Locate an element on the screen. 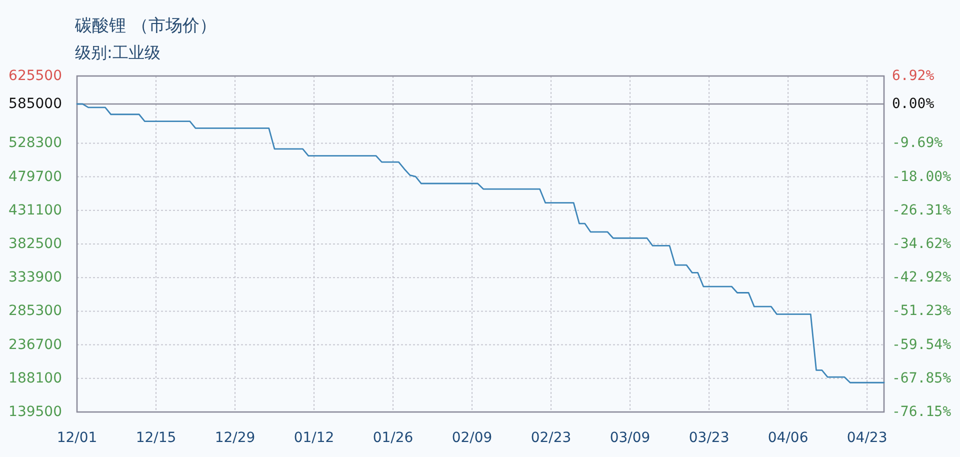  subtitle: 级别:工业级 is located at coordinates (117, 52).